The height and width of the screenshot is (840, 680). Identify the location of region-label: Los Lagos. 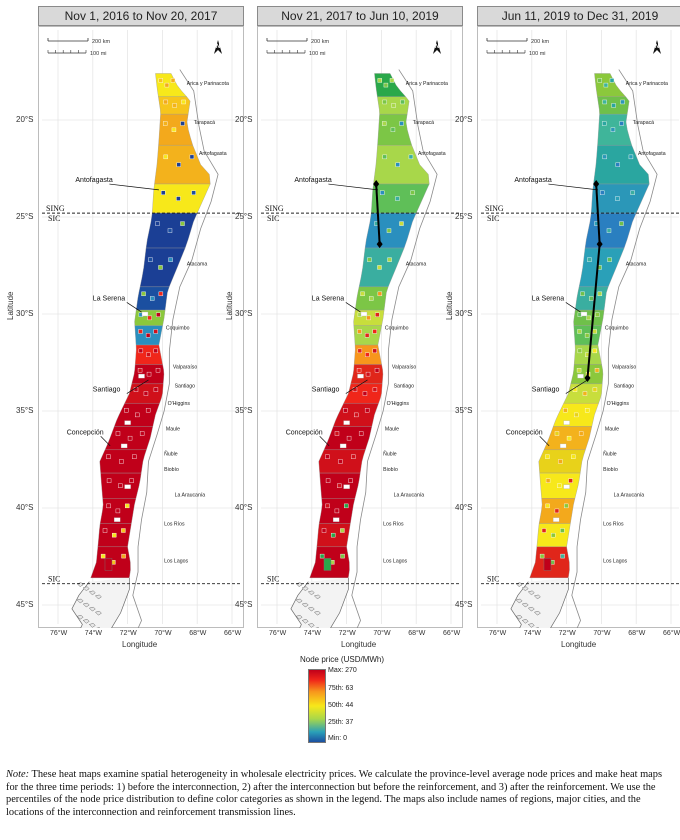
(176, 561).